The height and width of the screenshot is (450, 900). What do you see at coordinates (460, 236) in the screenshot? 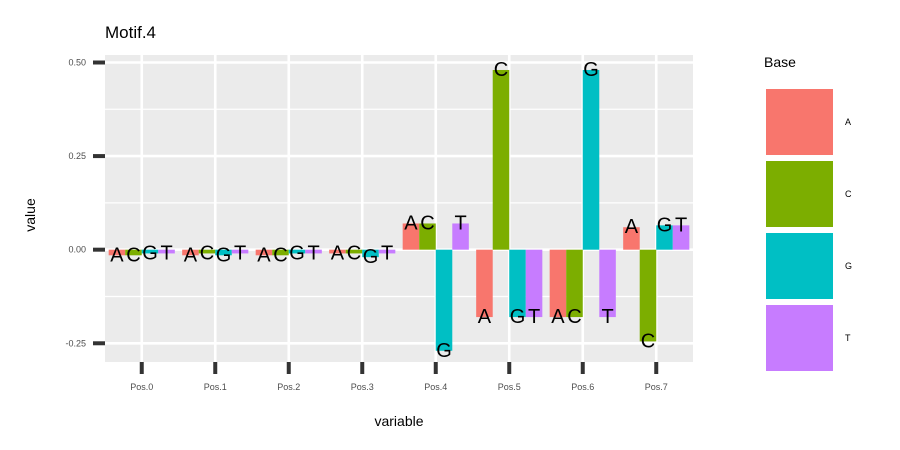
I see `bar-T-Pos.4` at bounding box center [460, 236].